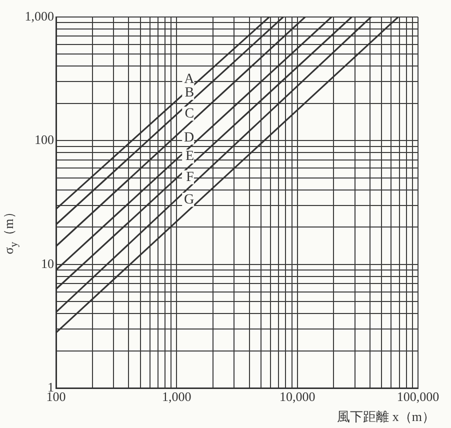 This screenshot has height=428, width=451. What do you see at coordinates (190, 177) in the screenshot?
I see `series-label: F` at bounding box center [190, 177].